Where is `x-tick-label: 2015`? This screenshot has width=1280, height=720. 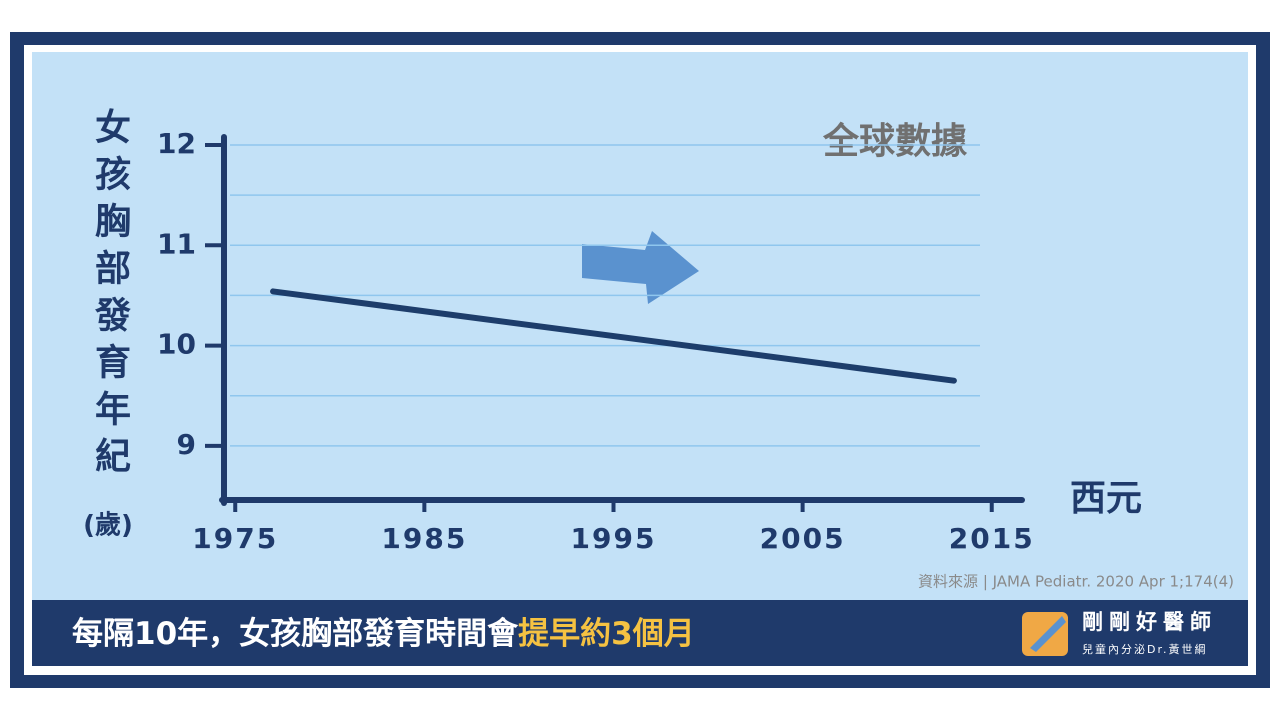
x-tick-label: 2015 is located at coordinates (992, 538).